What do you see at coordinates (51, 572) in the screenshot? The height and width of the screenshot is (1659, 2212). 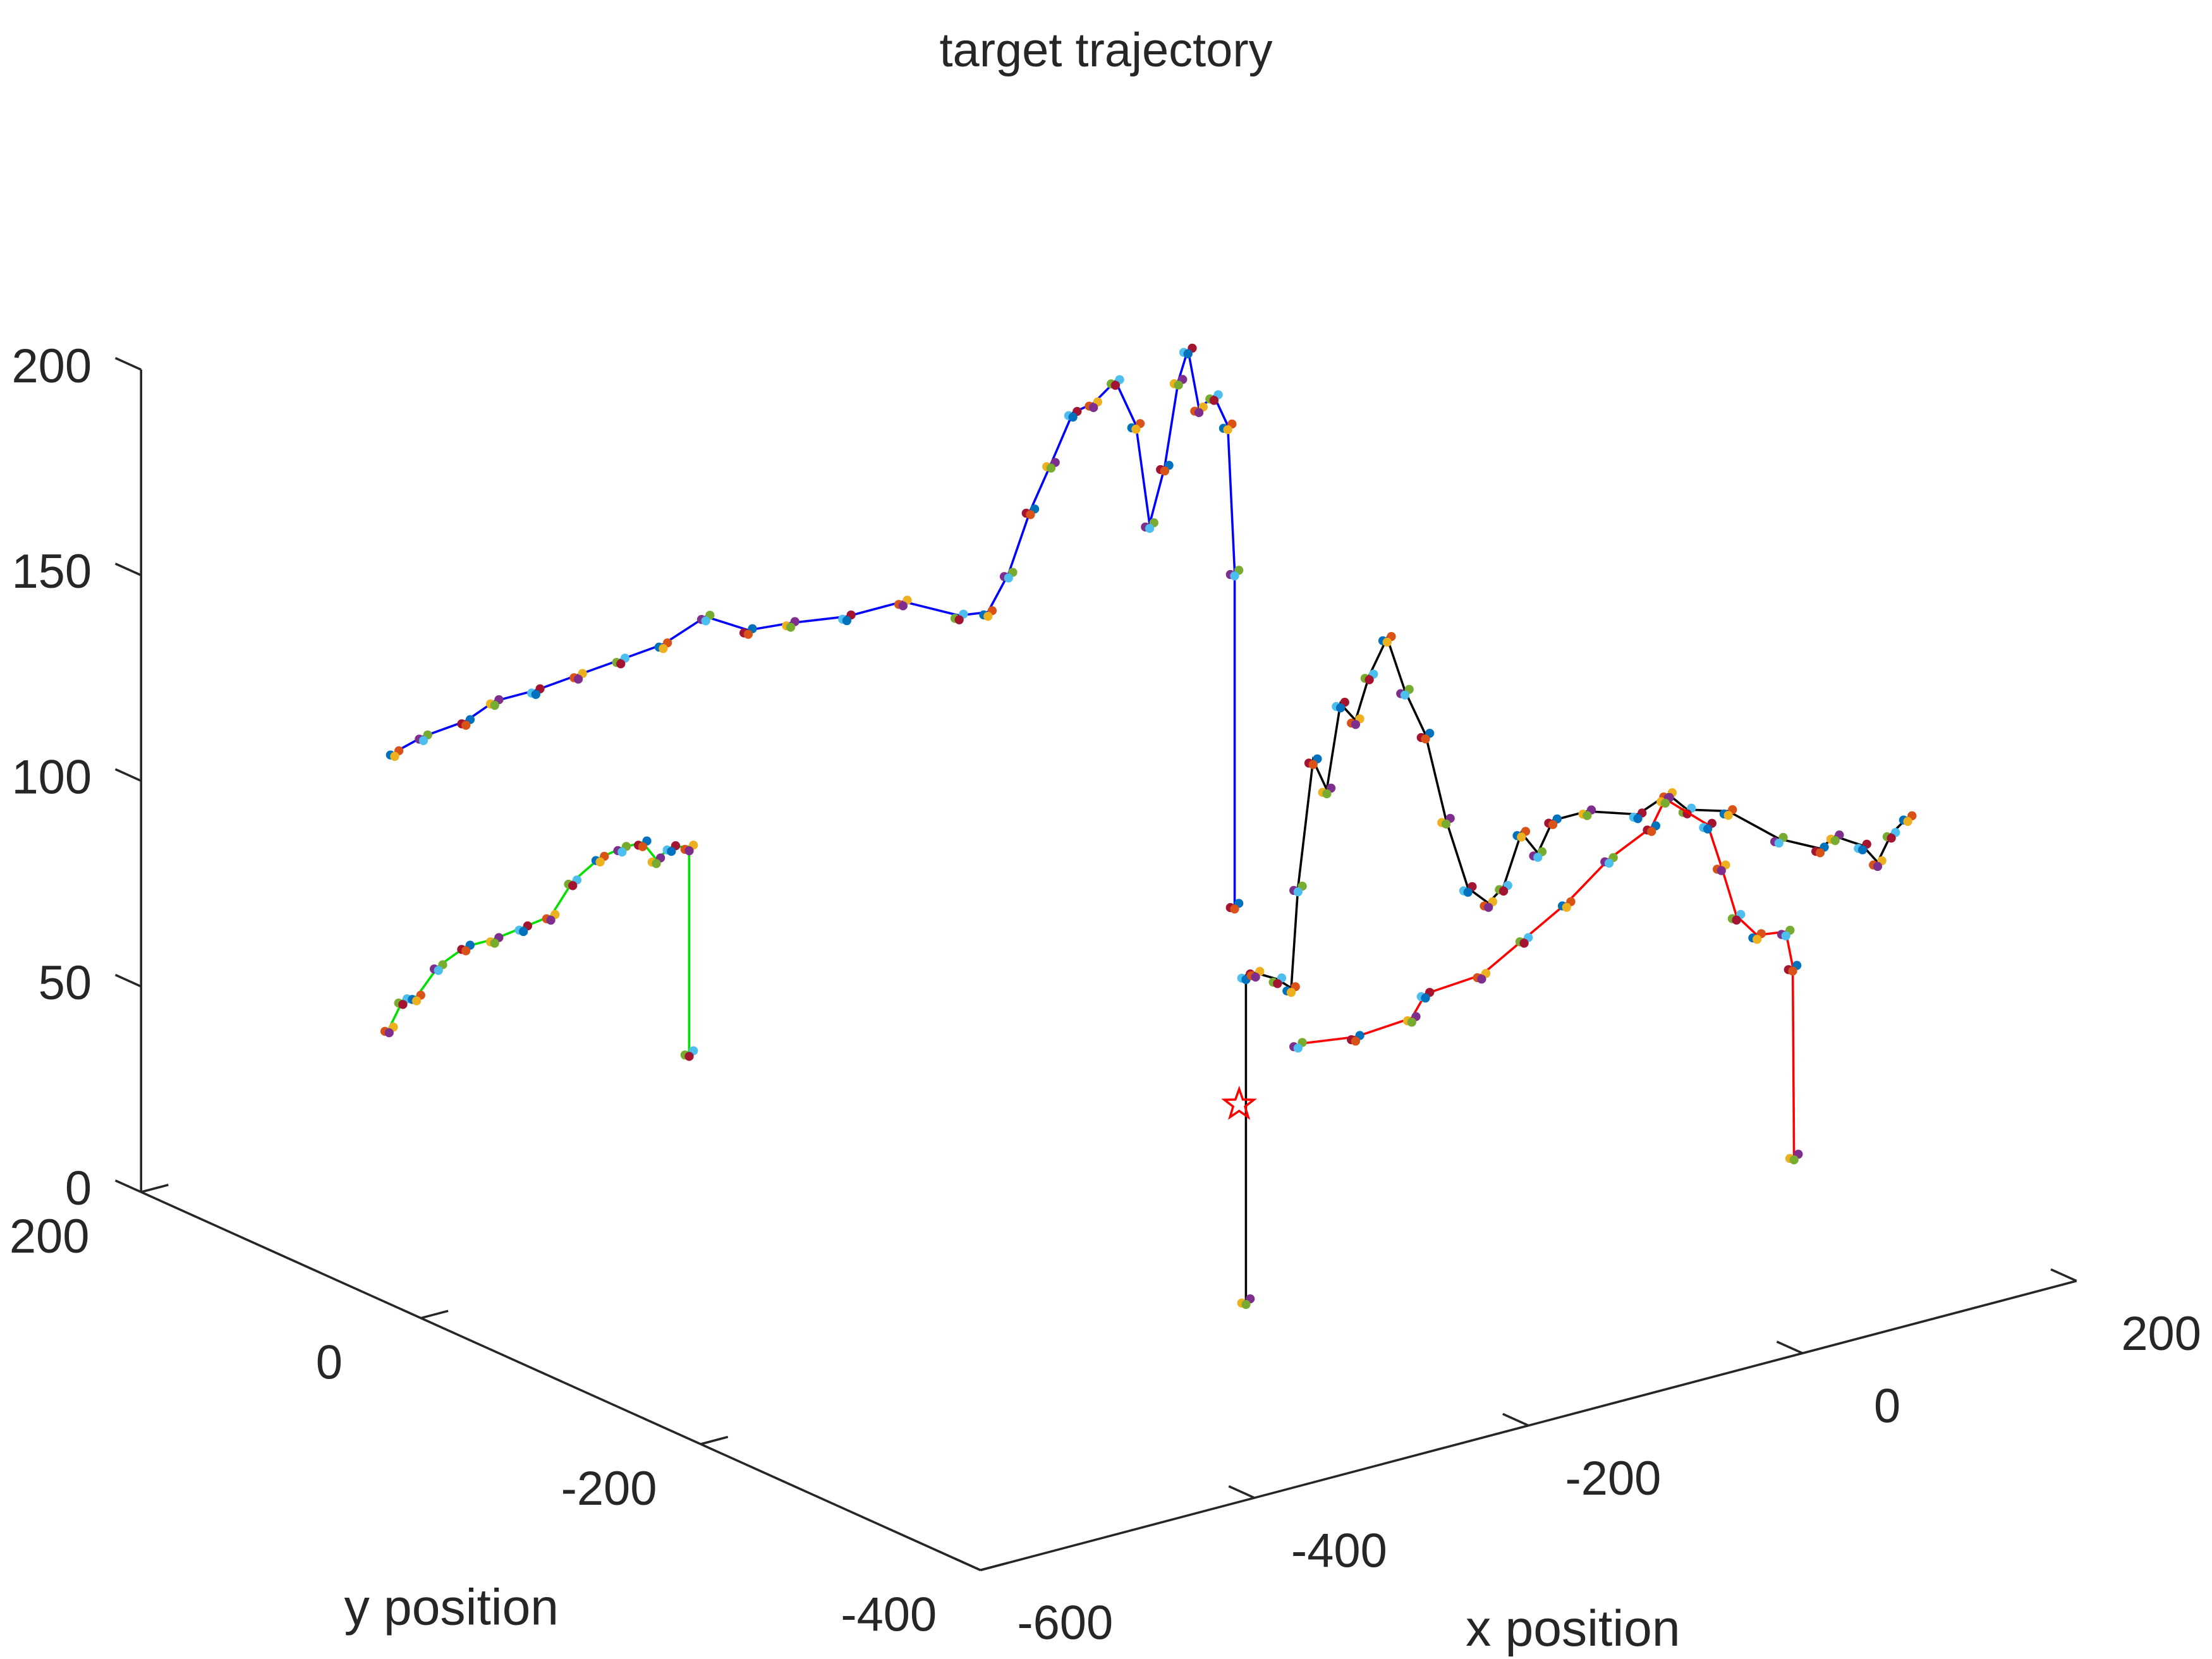 I see `z-tick-label: 150` at bounding box center [51, 572].